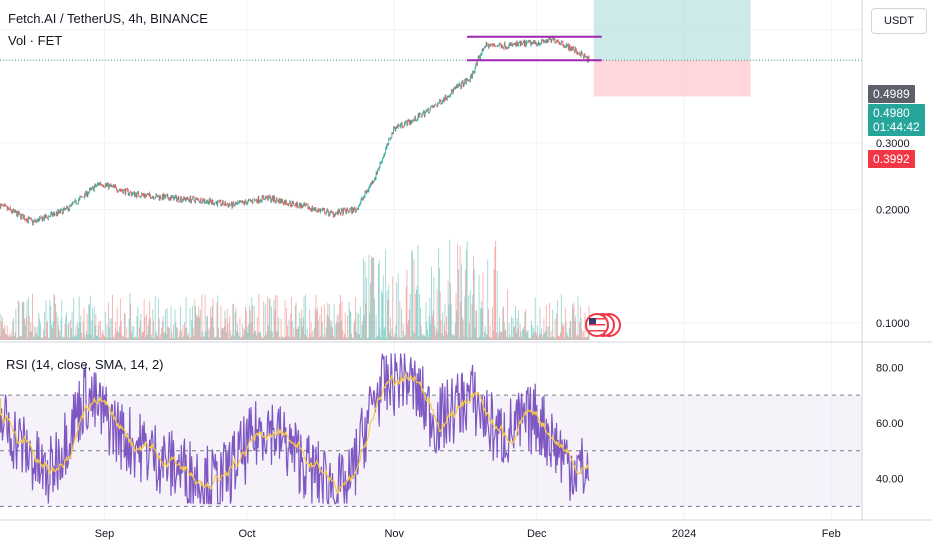 This screenshot has width=932, height=555. I want to click on time-tick-label: Nov, so click(394, 534).